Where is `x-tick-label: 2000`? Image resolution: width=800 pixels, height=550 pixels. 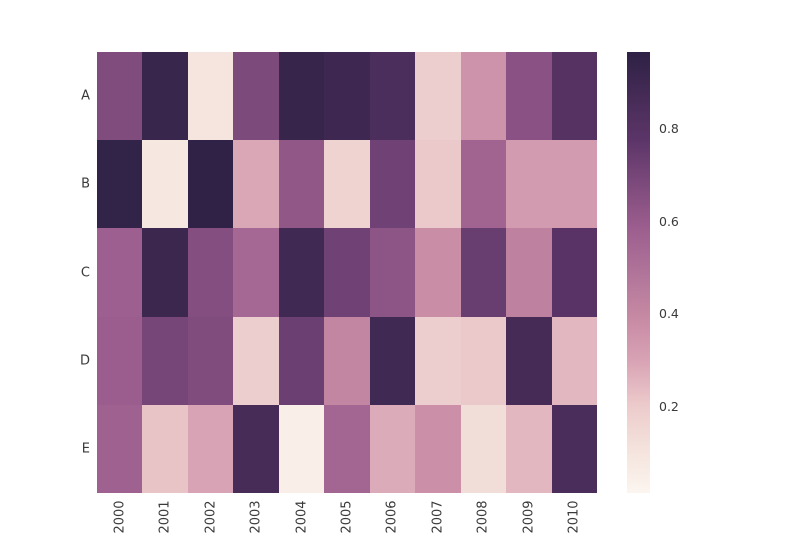 x-tick-label: 2000 is located at coordinates (120, 517).